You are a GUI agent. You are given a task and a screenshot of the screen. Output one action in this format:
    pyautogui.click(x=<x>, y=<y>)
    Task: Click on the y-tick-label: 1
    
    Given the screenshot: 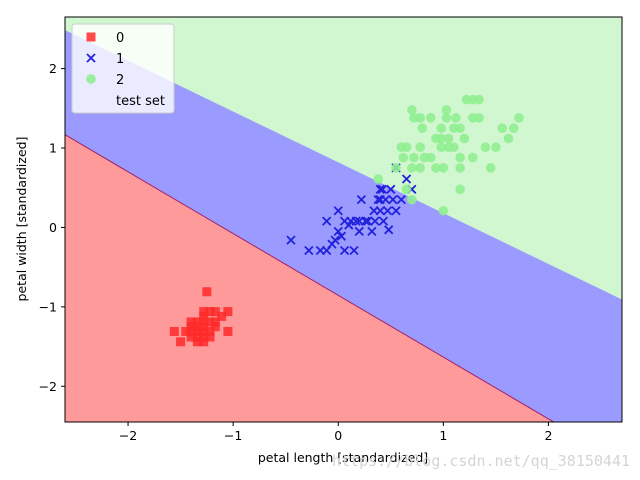 What is the action you would take?
    pyautogui.click(x=53, y=148)
    